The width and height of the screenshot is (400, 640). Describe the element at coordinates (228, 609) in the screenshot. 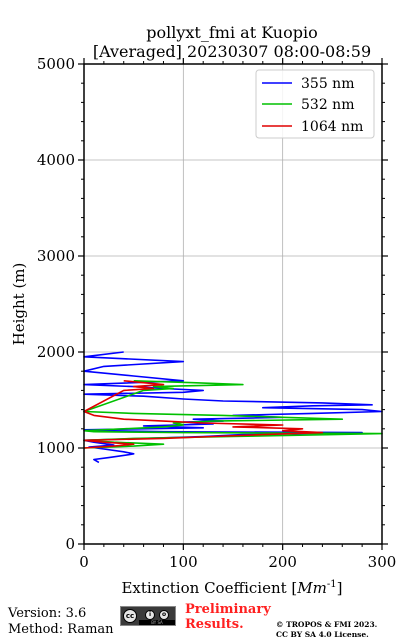

I see `preliminary-line1: Preliminary` at that location.